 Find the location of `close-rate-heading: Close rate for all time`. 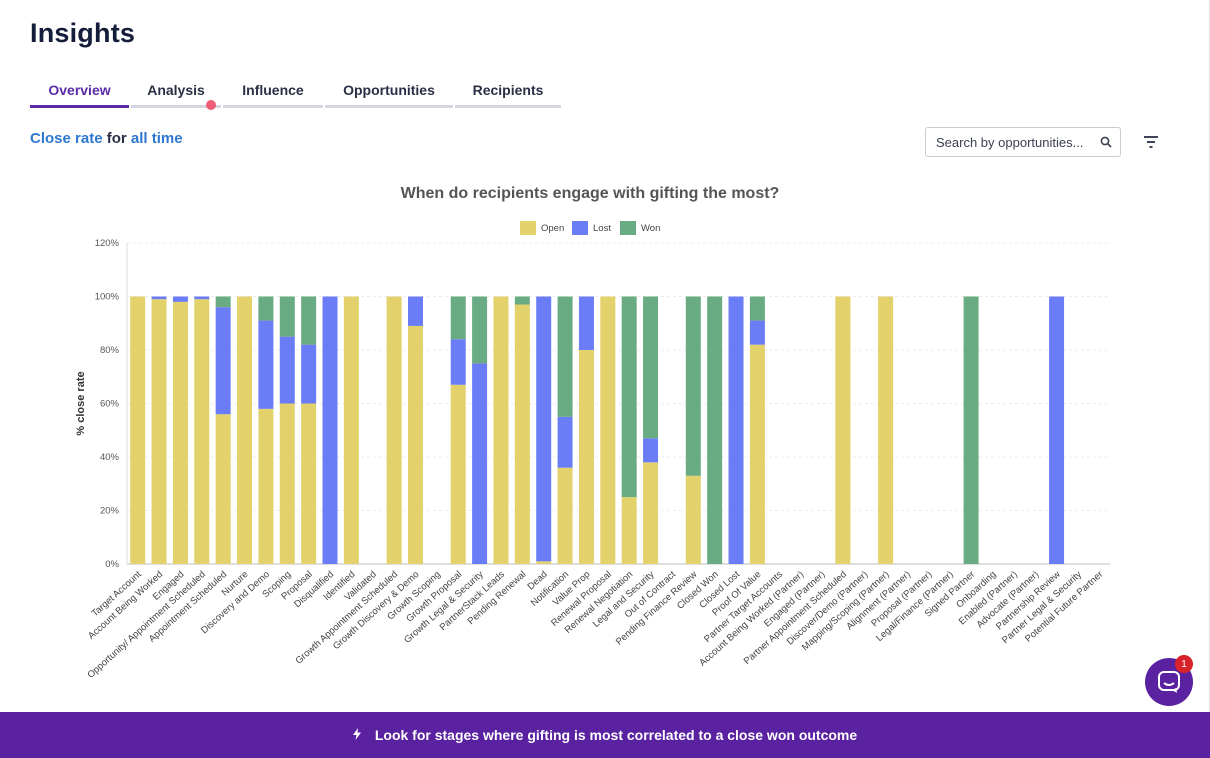

close-rate-heading: Close rate for all time is located at coordinates (106, 138).